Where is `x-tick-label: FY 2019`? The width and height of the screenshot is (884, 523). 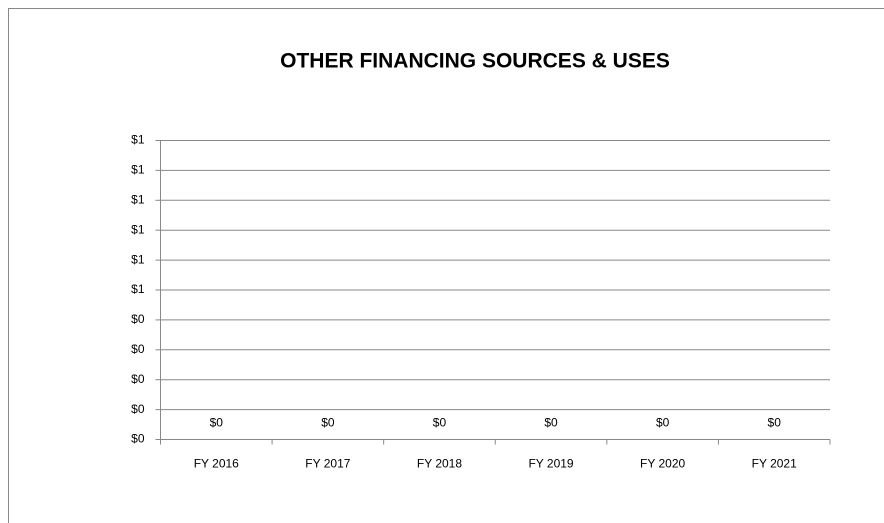 x-tick-label: FY 2019 is located at coordinates (550, 464).